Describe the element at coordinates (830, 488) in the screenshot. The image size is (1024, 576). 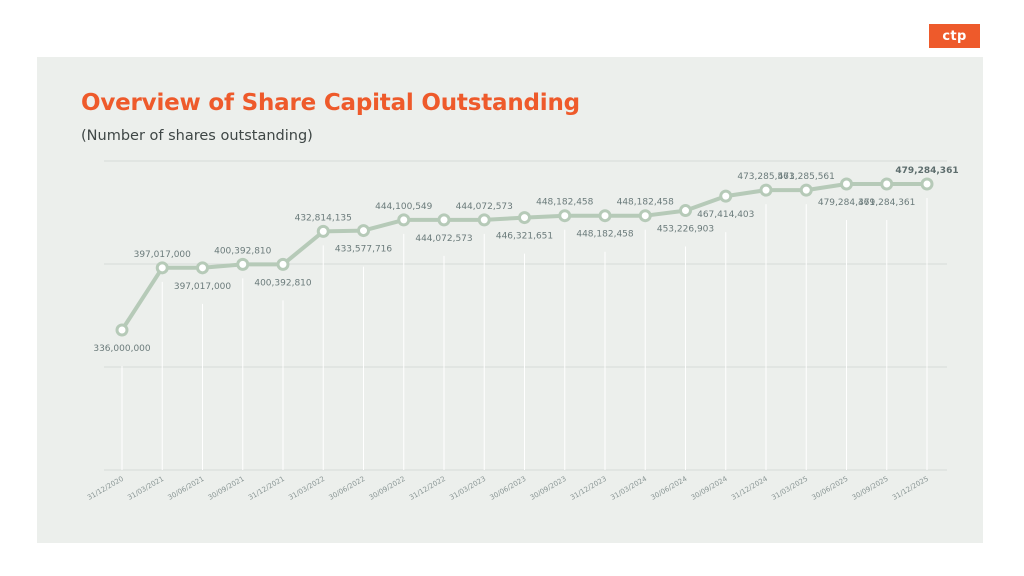
I see `x-tick-label: 30/06/2025` at that location.